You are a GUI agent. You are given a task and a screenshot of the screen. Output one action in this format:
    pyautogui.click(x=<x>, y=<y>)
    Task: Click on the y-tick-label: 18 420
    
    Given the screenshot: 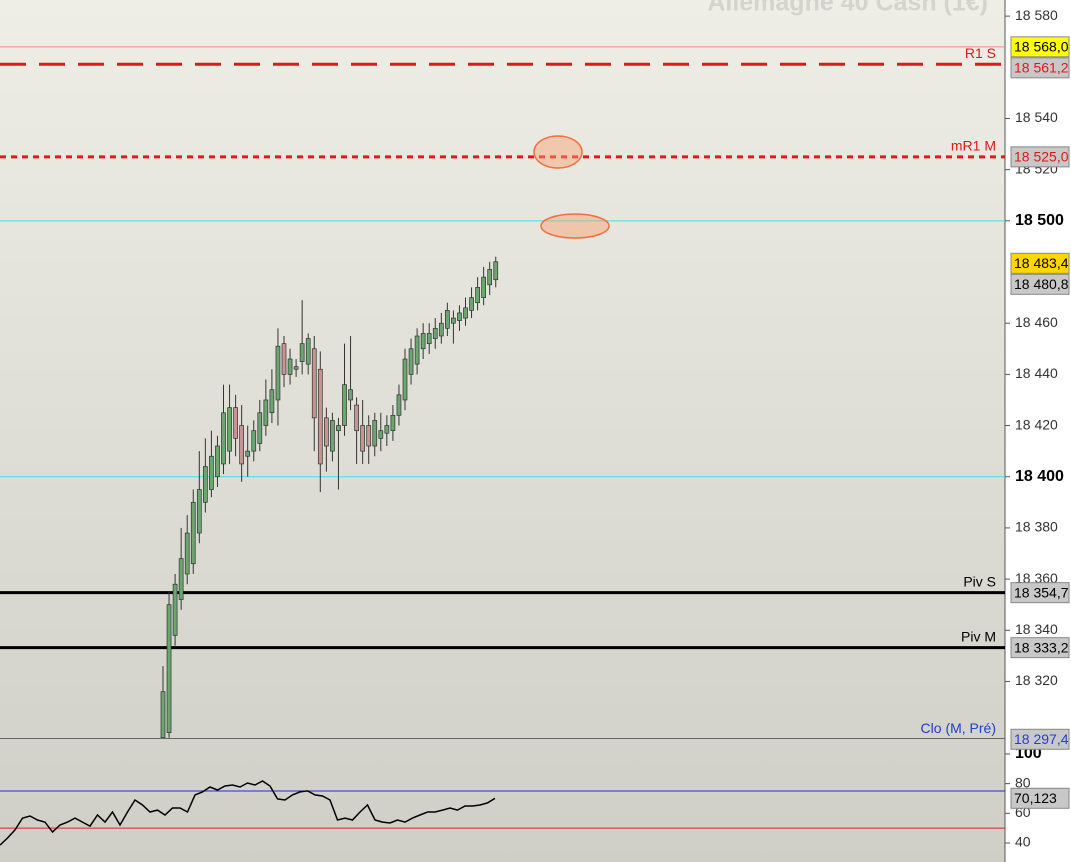 What is the action you would take?
    pyautogui.click(x=1036, y=424)
    